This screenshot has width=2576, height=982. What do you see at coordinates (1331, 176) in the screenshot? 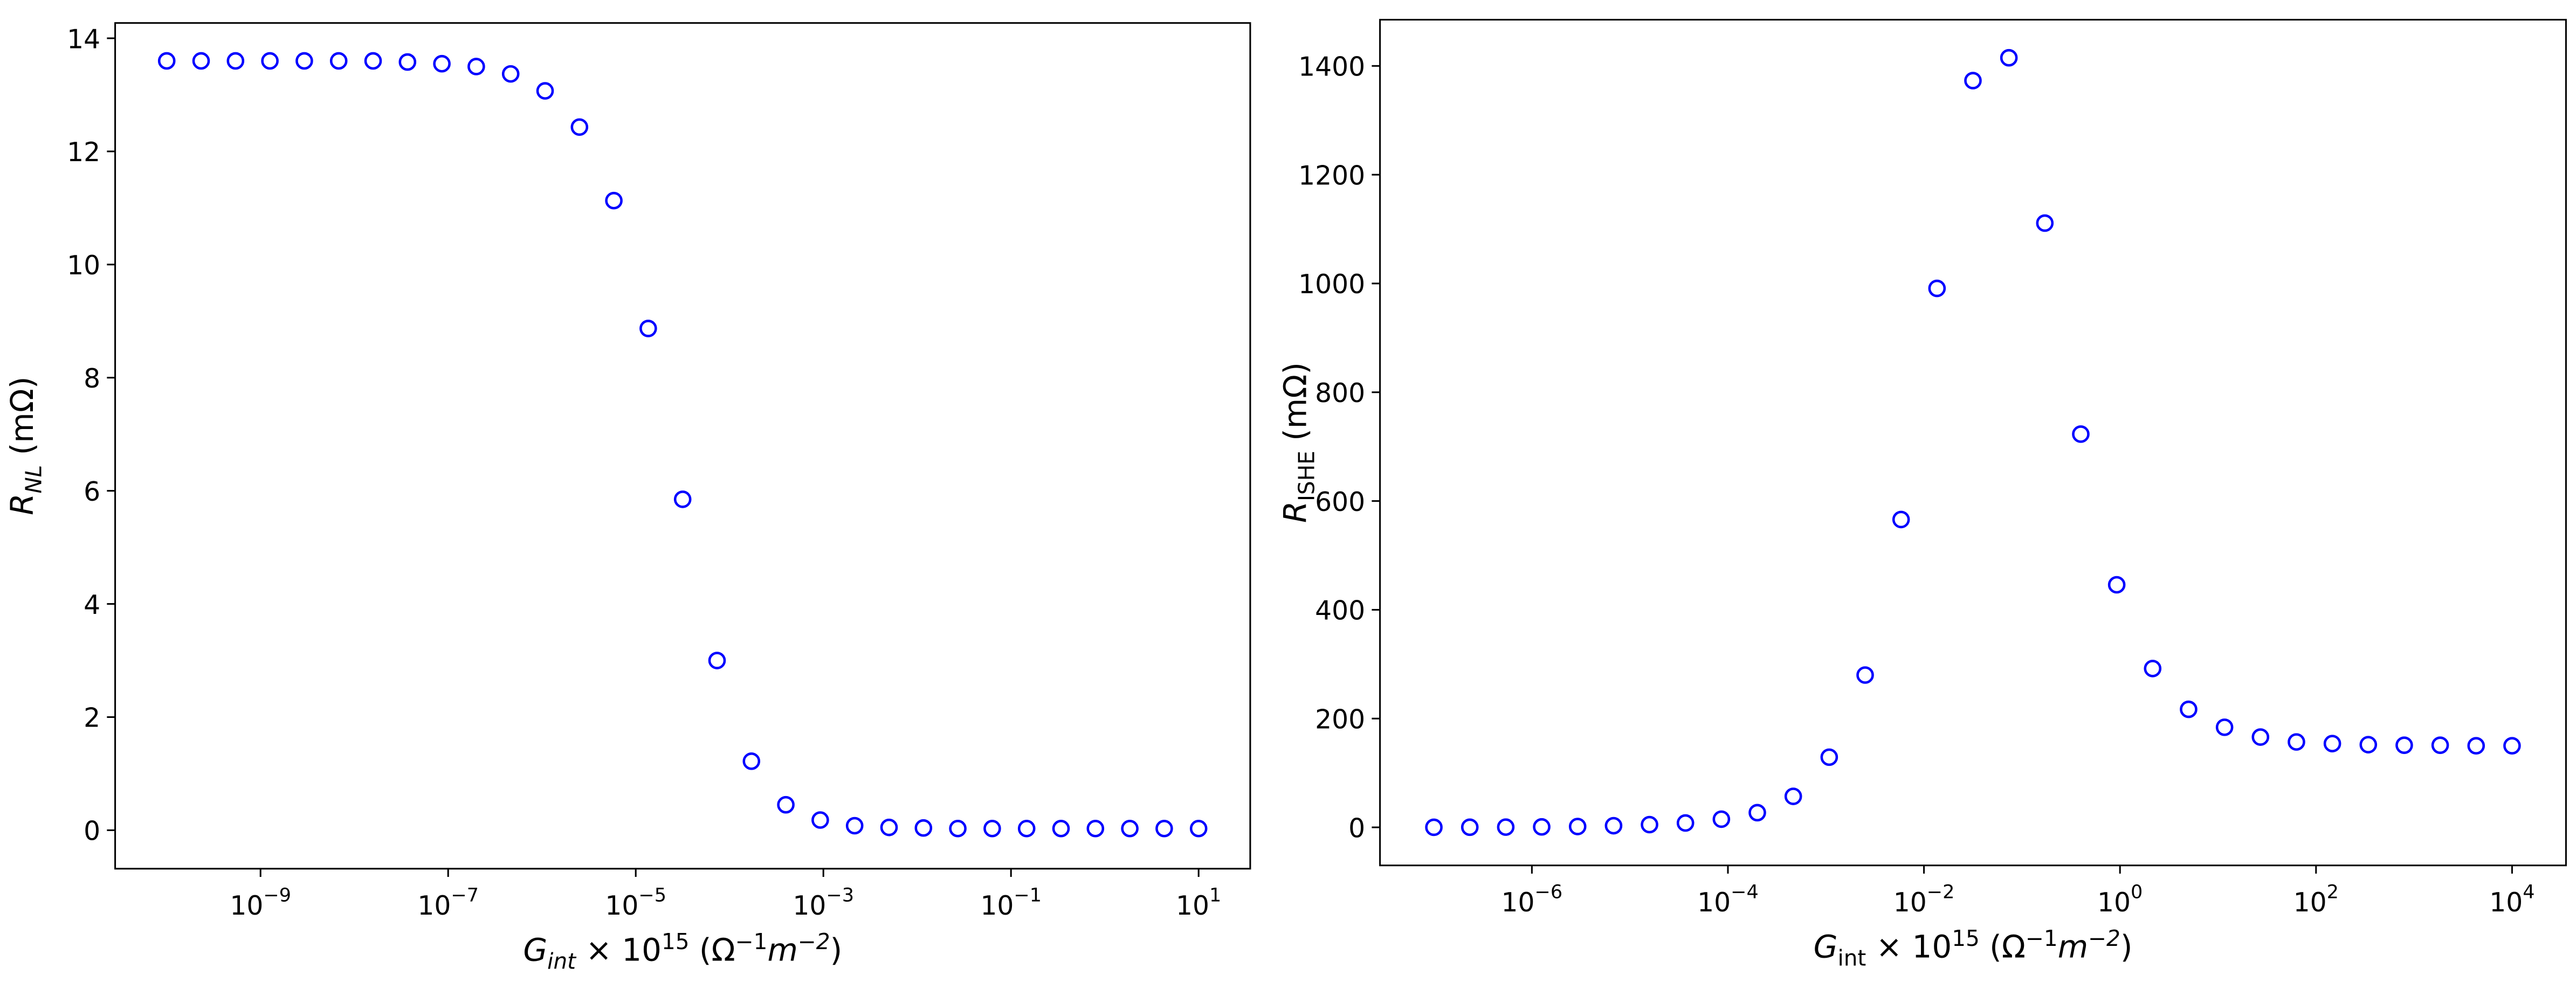
I see `y-tick-label: 1200` at bounding box center [1331, 176].